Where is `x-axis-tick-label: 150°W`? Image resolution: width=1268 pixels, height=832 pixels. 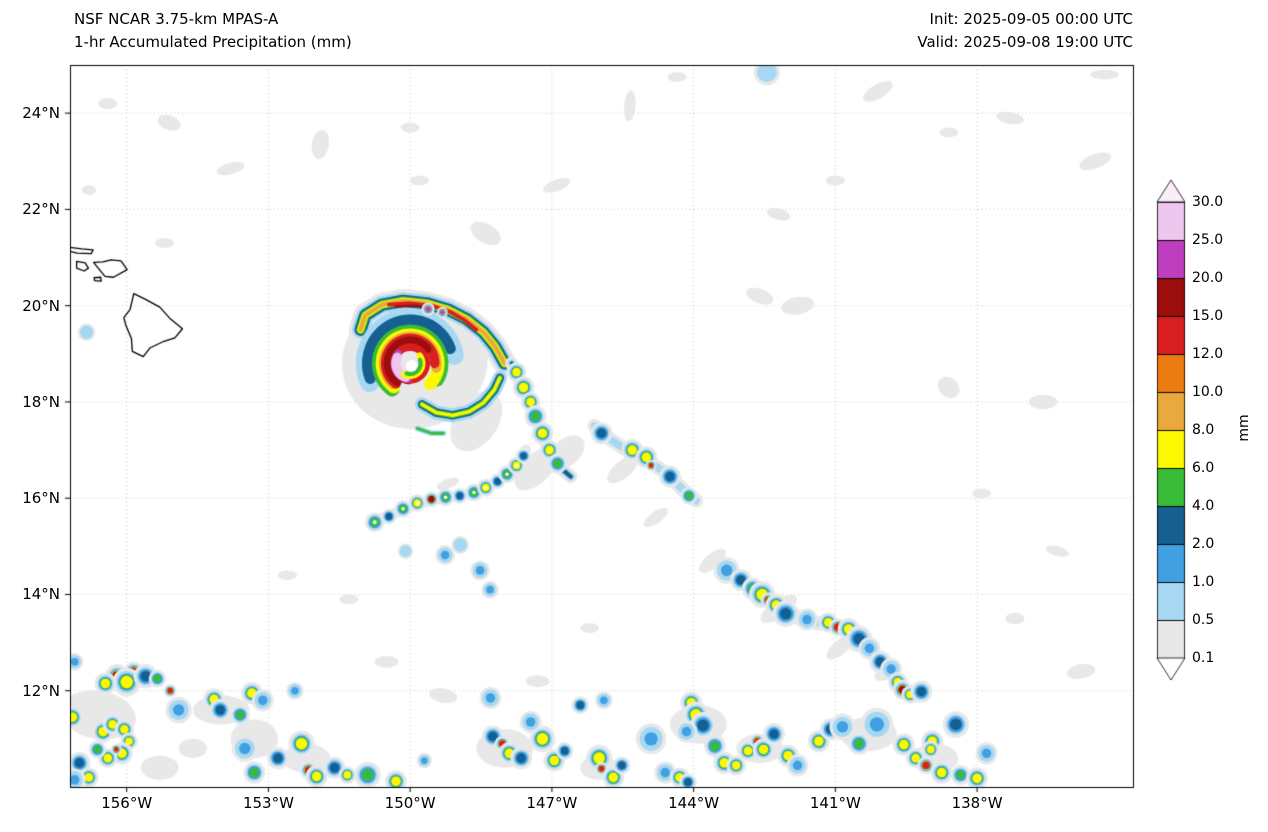 x-axis-tick-label: 150°W is located at coordinates (410, 803).